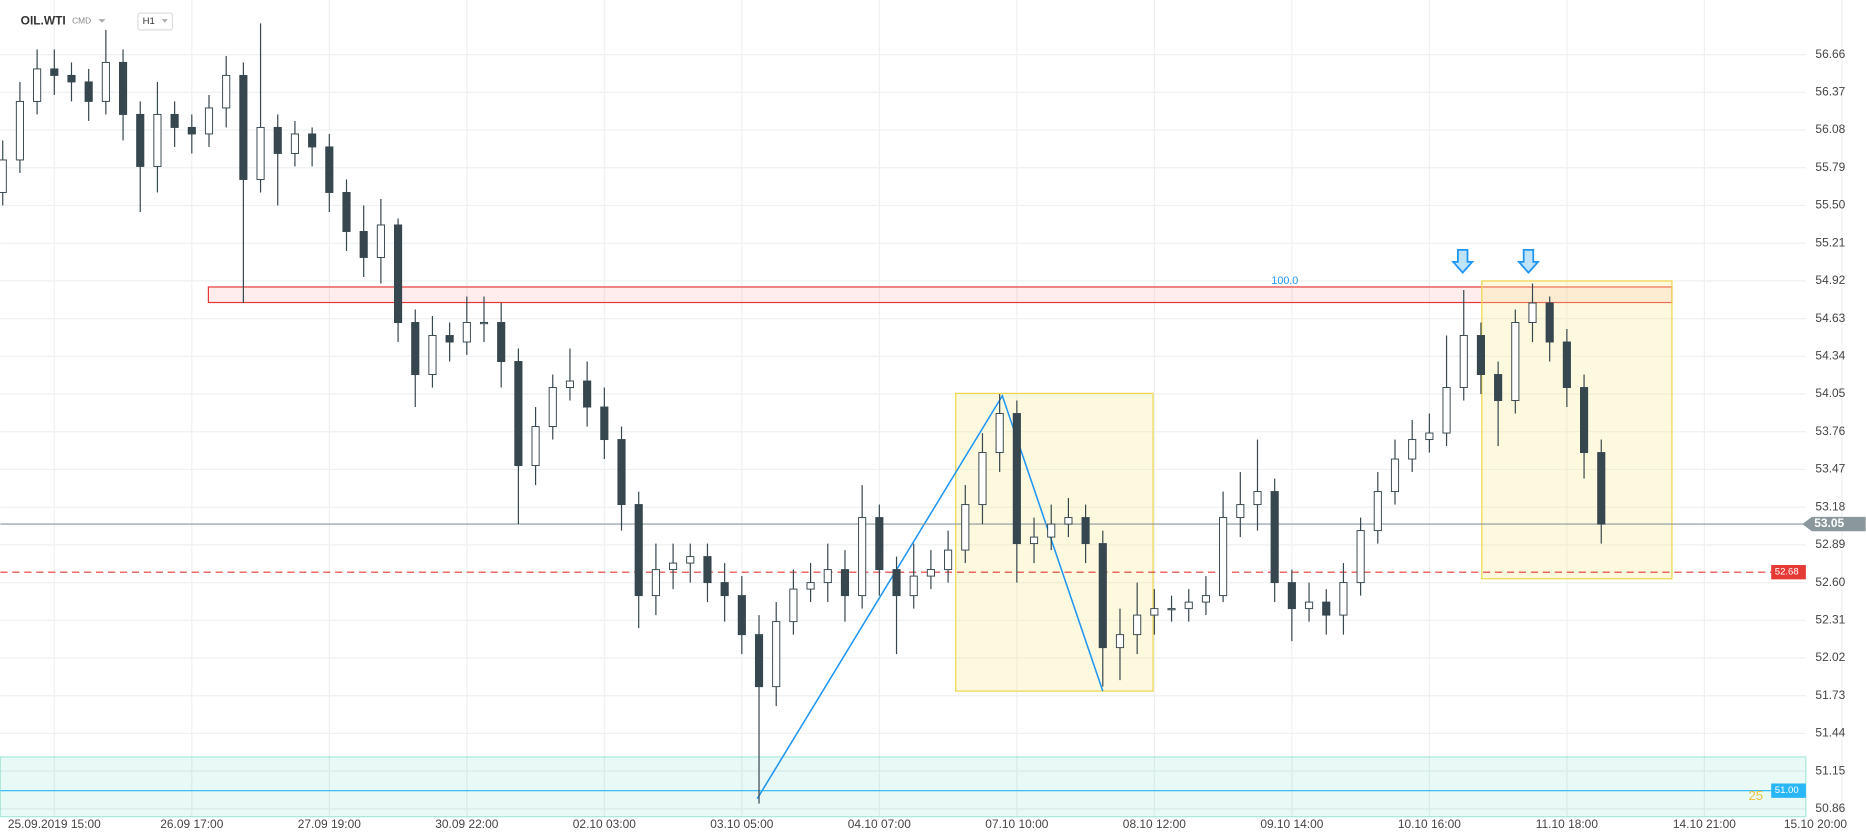 The image size is (1866, 837). I want to click on instrument: OIL.WTI, so click(43, 21).